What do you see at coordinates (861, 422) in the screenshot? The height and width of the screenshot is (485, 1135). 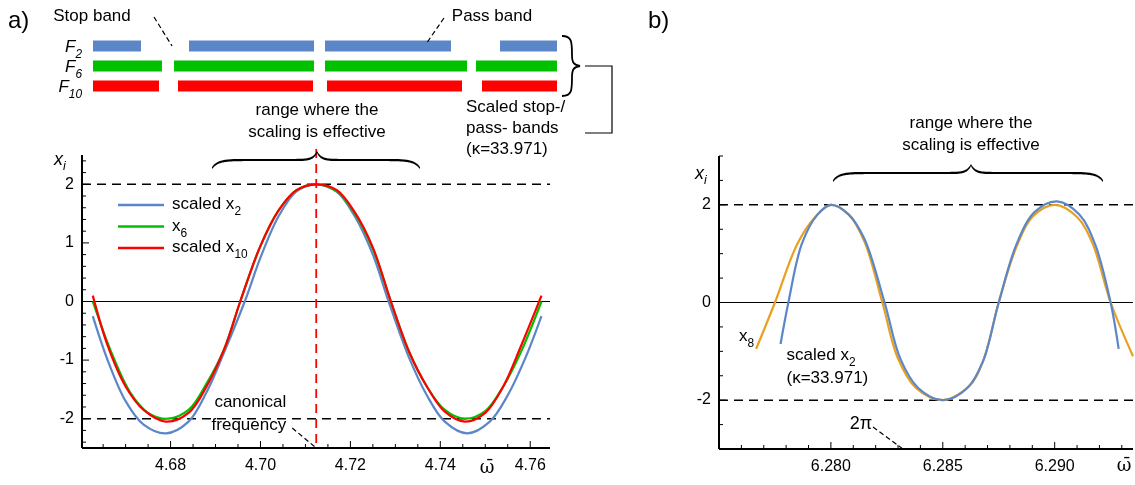 I see `annotation: 2π` at bounding box center [861, 422].